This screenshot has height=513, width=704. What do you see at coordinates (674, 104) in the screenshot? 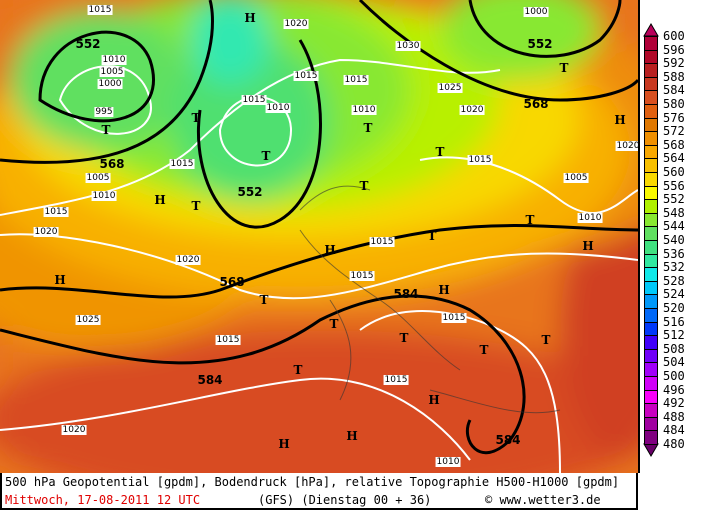
I see `legend-tick: 580` at bounding box center [674, 104].